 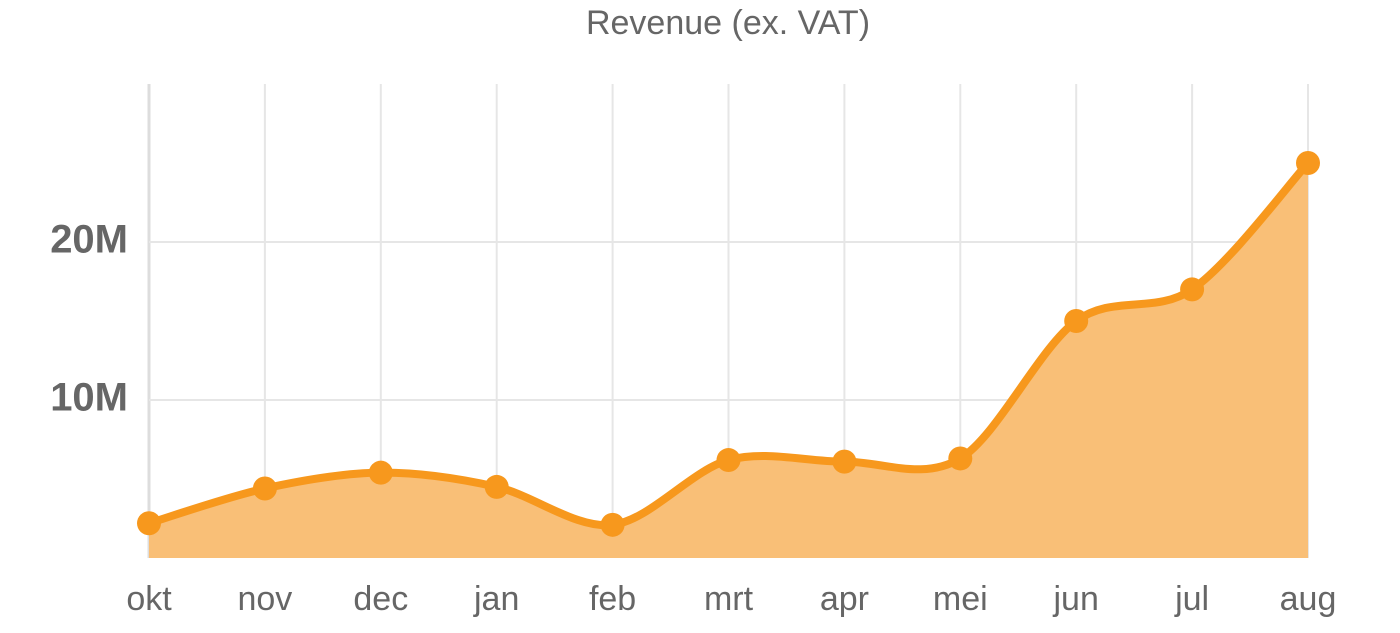 What do you see at coordinates (1191, 599) in the screenshot?
I see `x-tick-label: jul` at bounding box center [1191, 599].